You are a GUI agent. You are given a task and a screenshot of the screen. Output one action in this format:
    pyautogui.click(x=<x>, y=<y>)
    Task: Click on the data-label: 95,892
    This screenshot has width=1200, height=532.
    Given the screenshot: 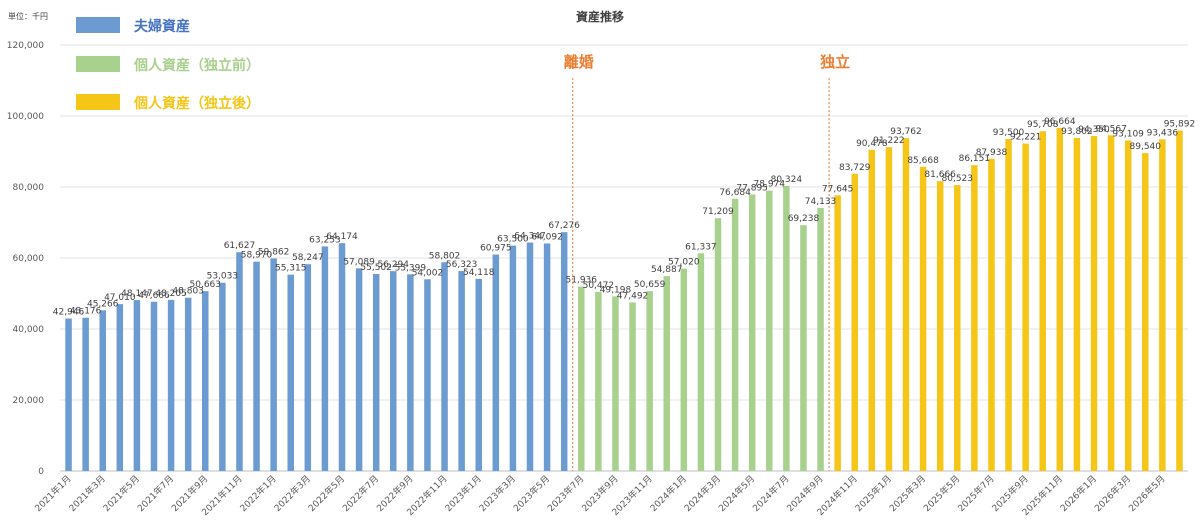 What is the action you would take?
    pyautogui.click(x=1180, y=125)
    